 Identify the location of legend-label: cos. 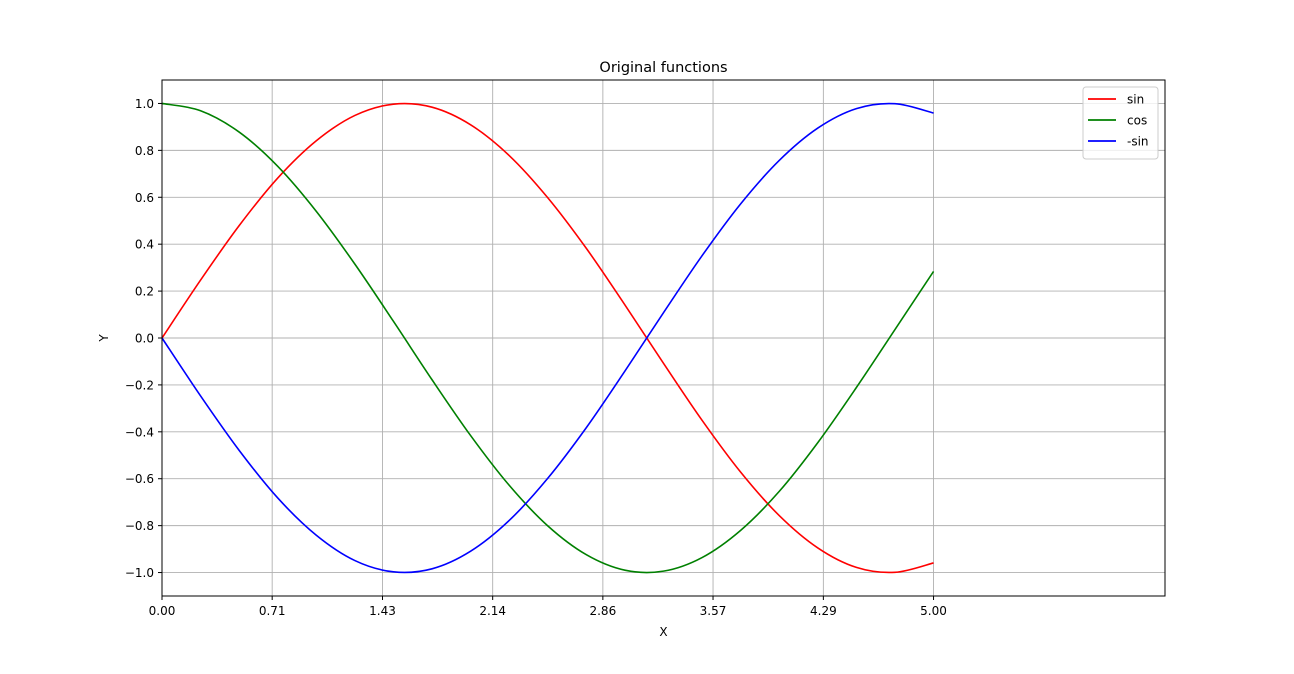
(1137, 121).